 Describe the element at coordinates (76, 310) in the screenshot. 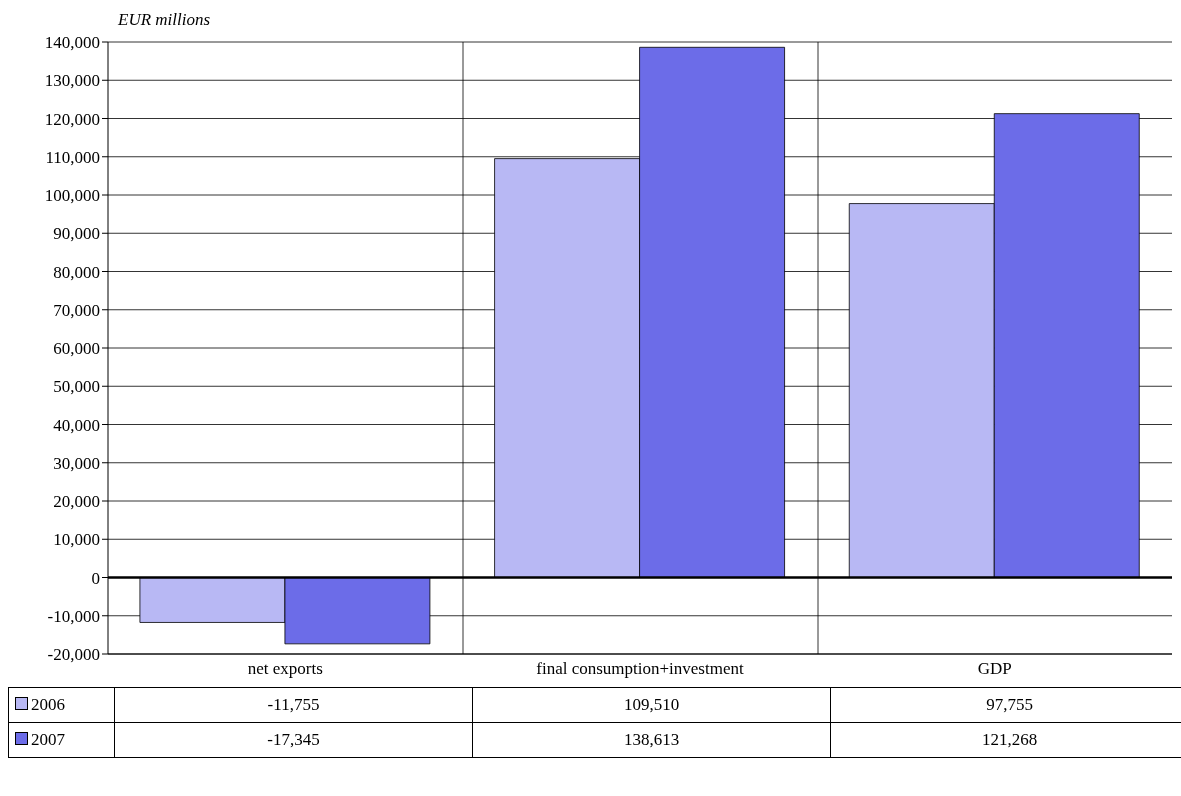

I see `y-tick-label: 70,000` at that location.